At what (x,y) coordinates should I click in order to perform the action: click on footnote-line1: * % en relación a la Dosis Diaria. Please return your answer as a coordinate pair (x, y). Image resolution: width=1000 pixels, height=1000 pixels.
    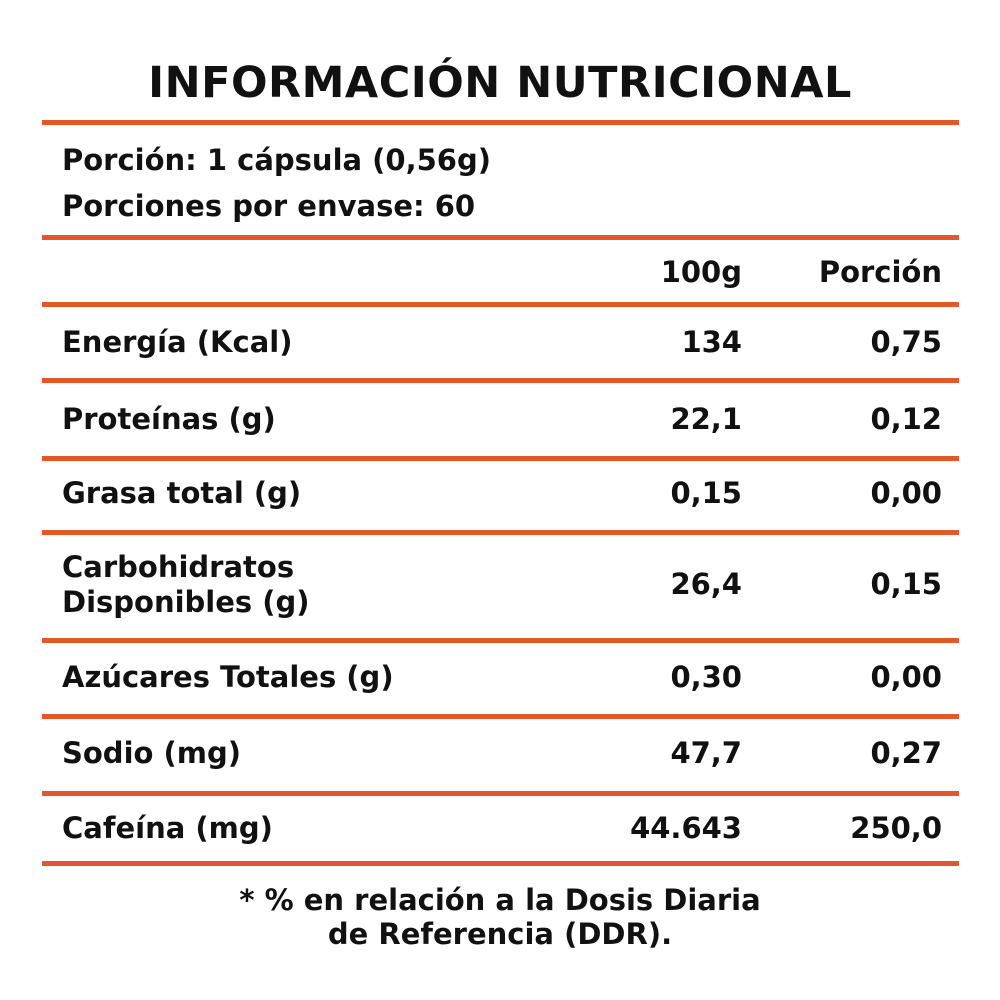
    Looking at the image, I should click on (500, 900).